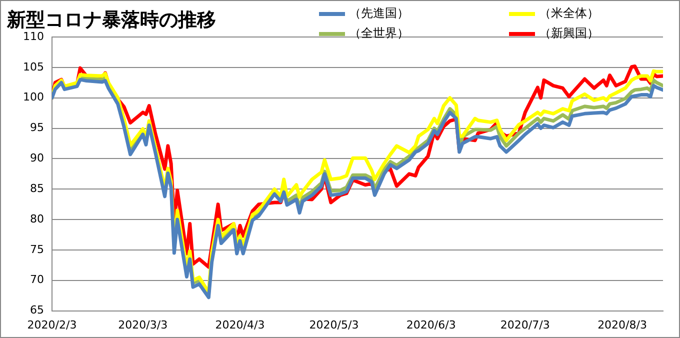 The height and width of the screenshot is (338, 680). What do you see at coordinates (33, 67) in the screenshot?
I see `y-tick-label: 105` at bounding box center [33, 67].